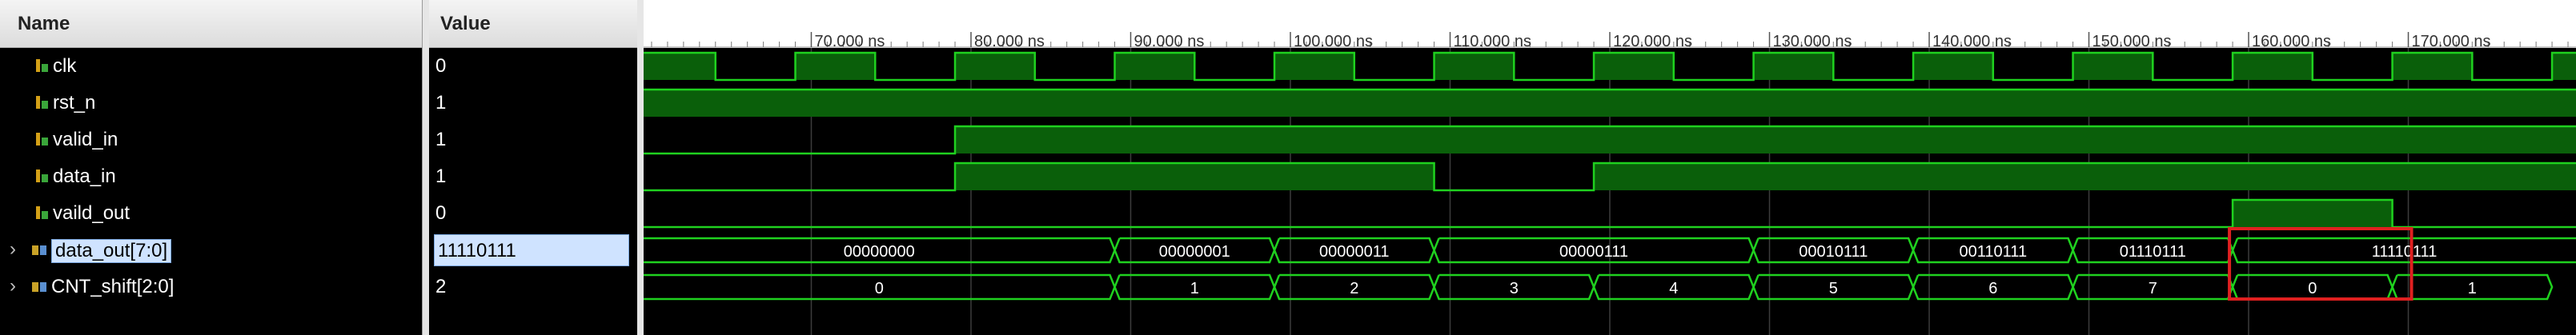 This screenshot has height=335, width=2576. What do you see at coordinates (1813, 41) in the screenshot?
I see `ruler-tick-label: 130.000 ns` at bounding box center [1813, 41].